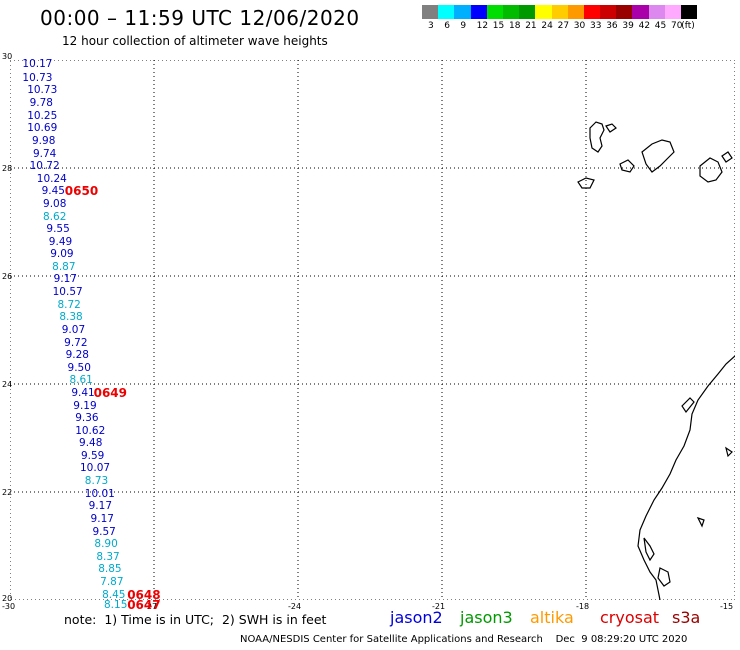  Describe the element at coordinates (547, 26) in the screenshot. I see `legend-label: 24` at that location.